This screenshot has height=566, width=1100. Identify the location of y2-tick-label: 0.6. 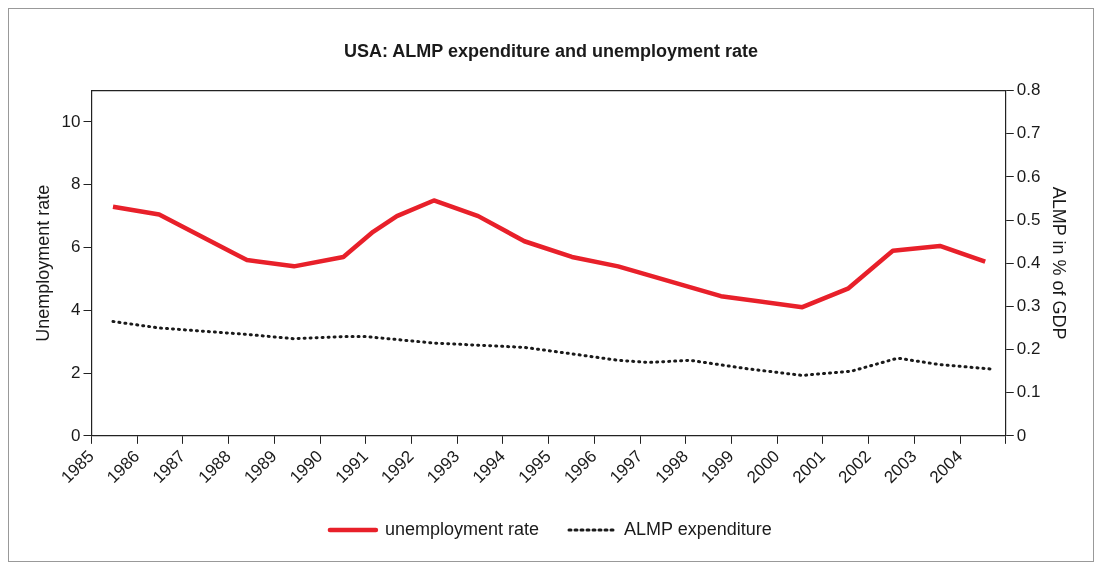
(1028, 176).